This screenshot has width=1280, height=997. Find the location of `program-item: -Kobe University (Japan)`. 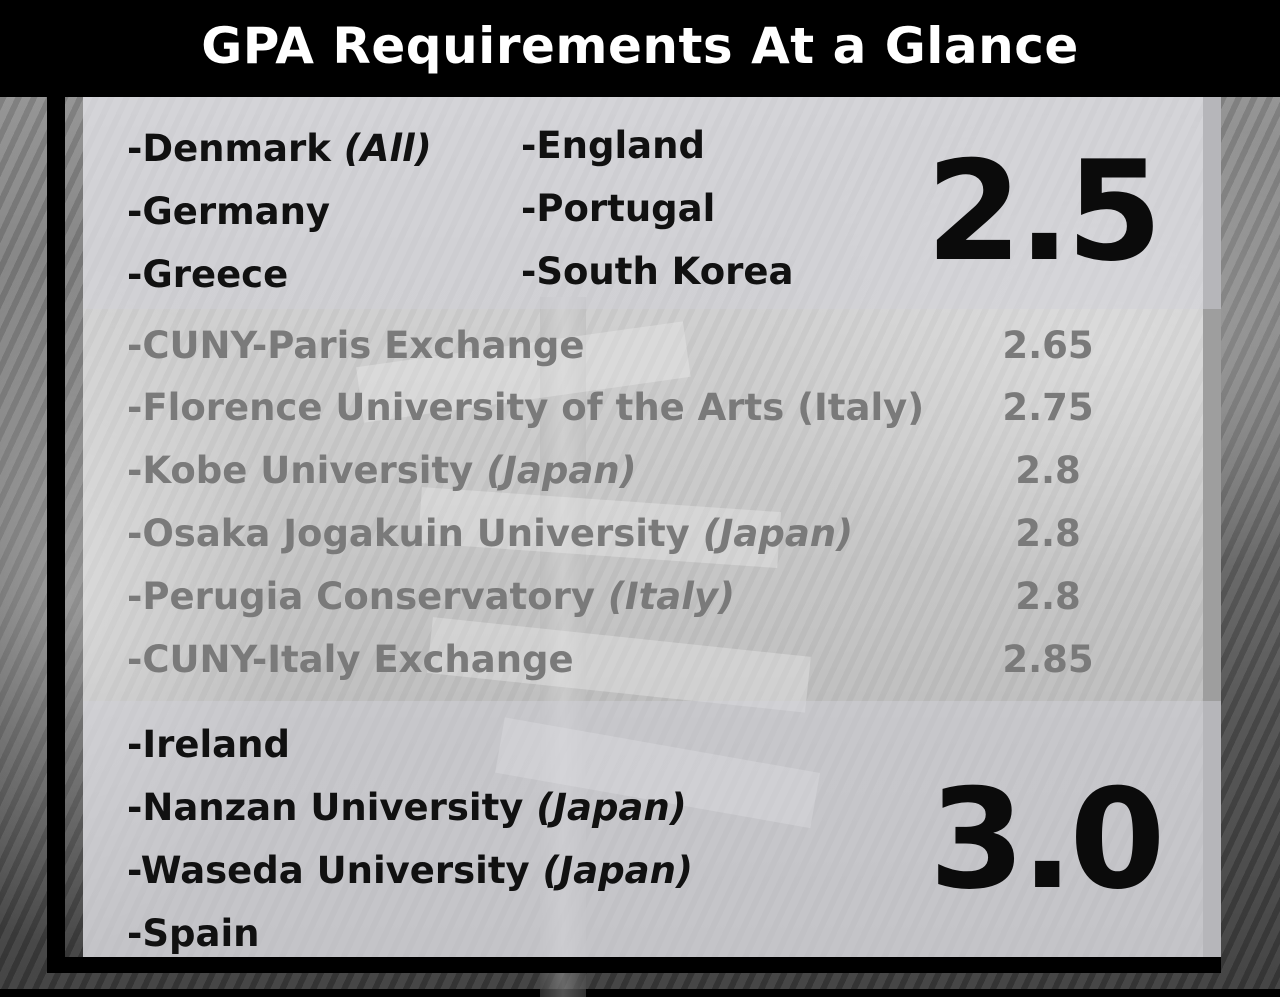

program-item: -Kobe University (Japan) is located at coordinates (382, 470).